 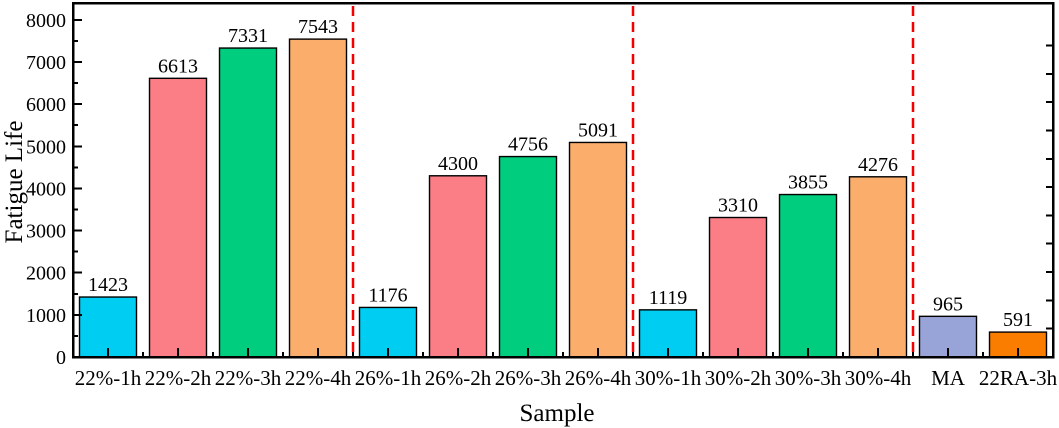 What do you see at coordinates (387, 295) in the screenshot?
I see `bar-value-label: 1176` at bounding box center [387, 295].